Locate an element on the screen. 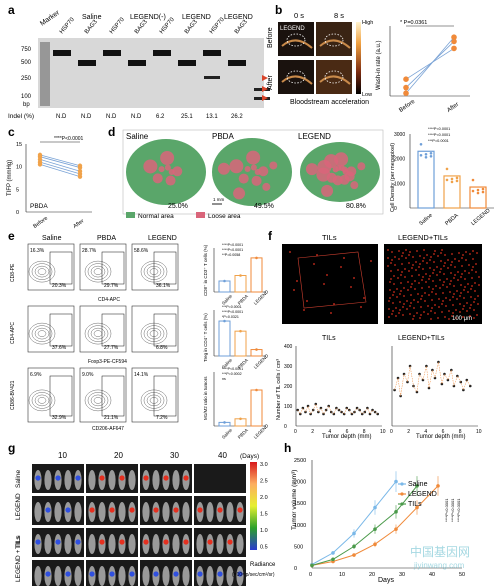  panel-letter-h: h is located at coordinates (287, 448).